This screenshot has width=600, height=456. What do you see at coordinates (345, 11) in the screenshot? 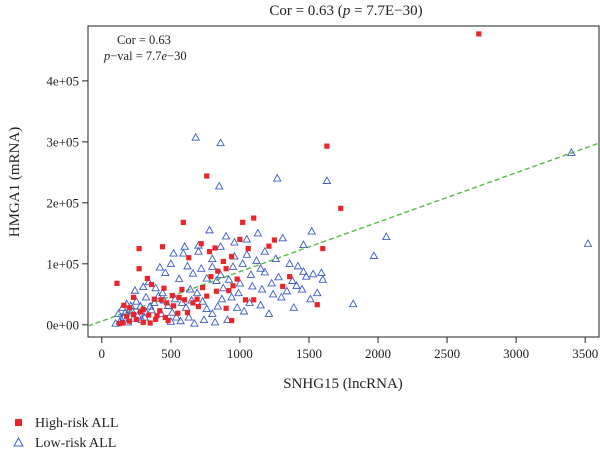
I see `chart-title: Cor = 0.63 (p = 7.7E−30)` at bounding box center [345, 11].